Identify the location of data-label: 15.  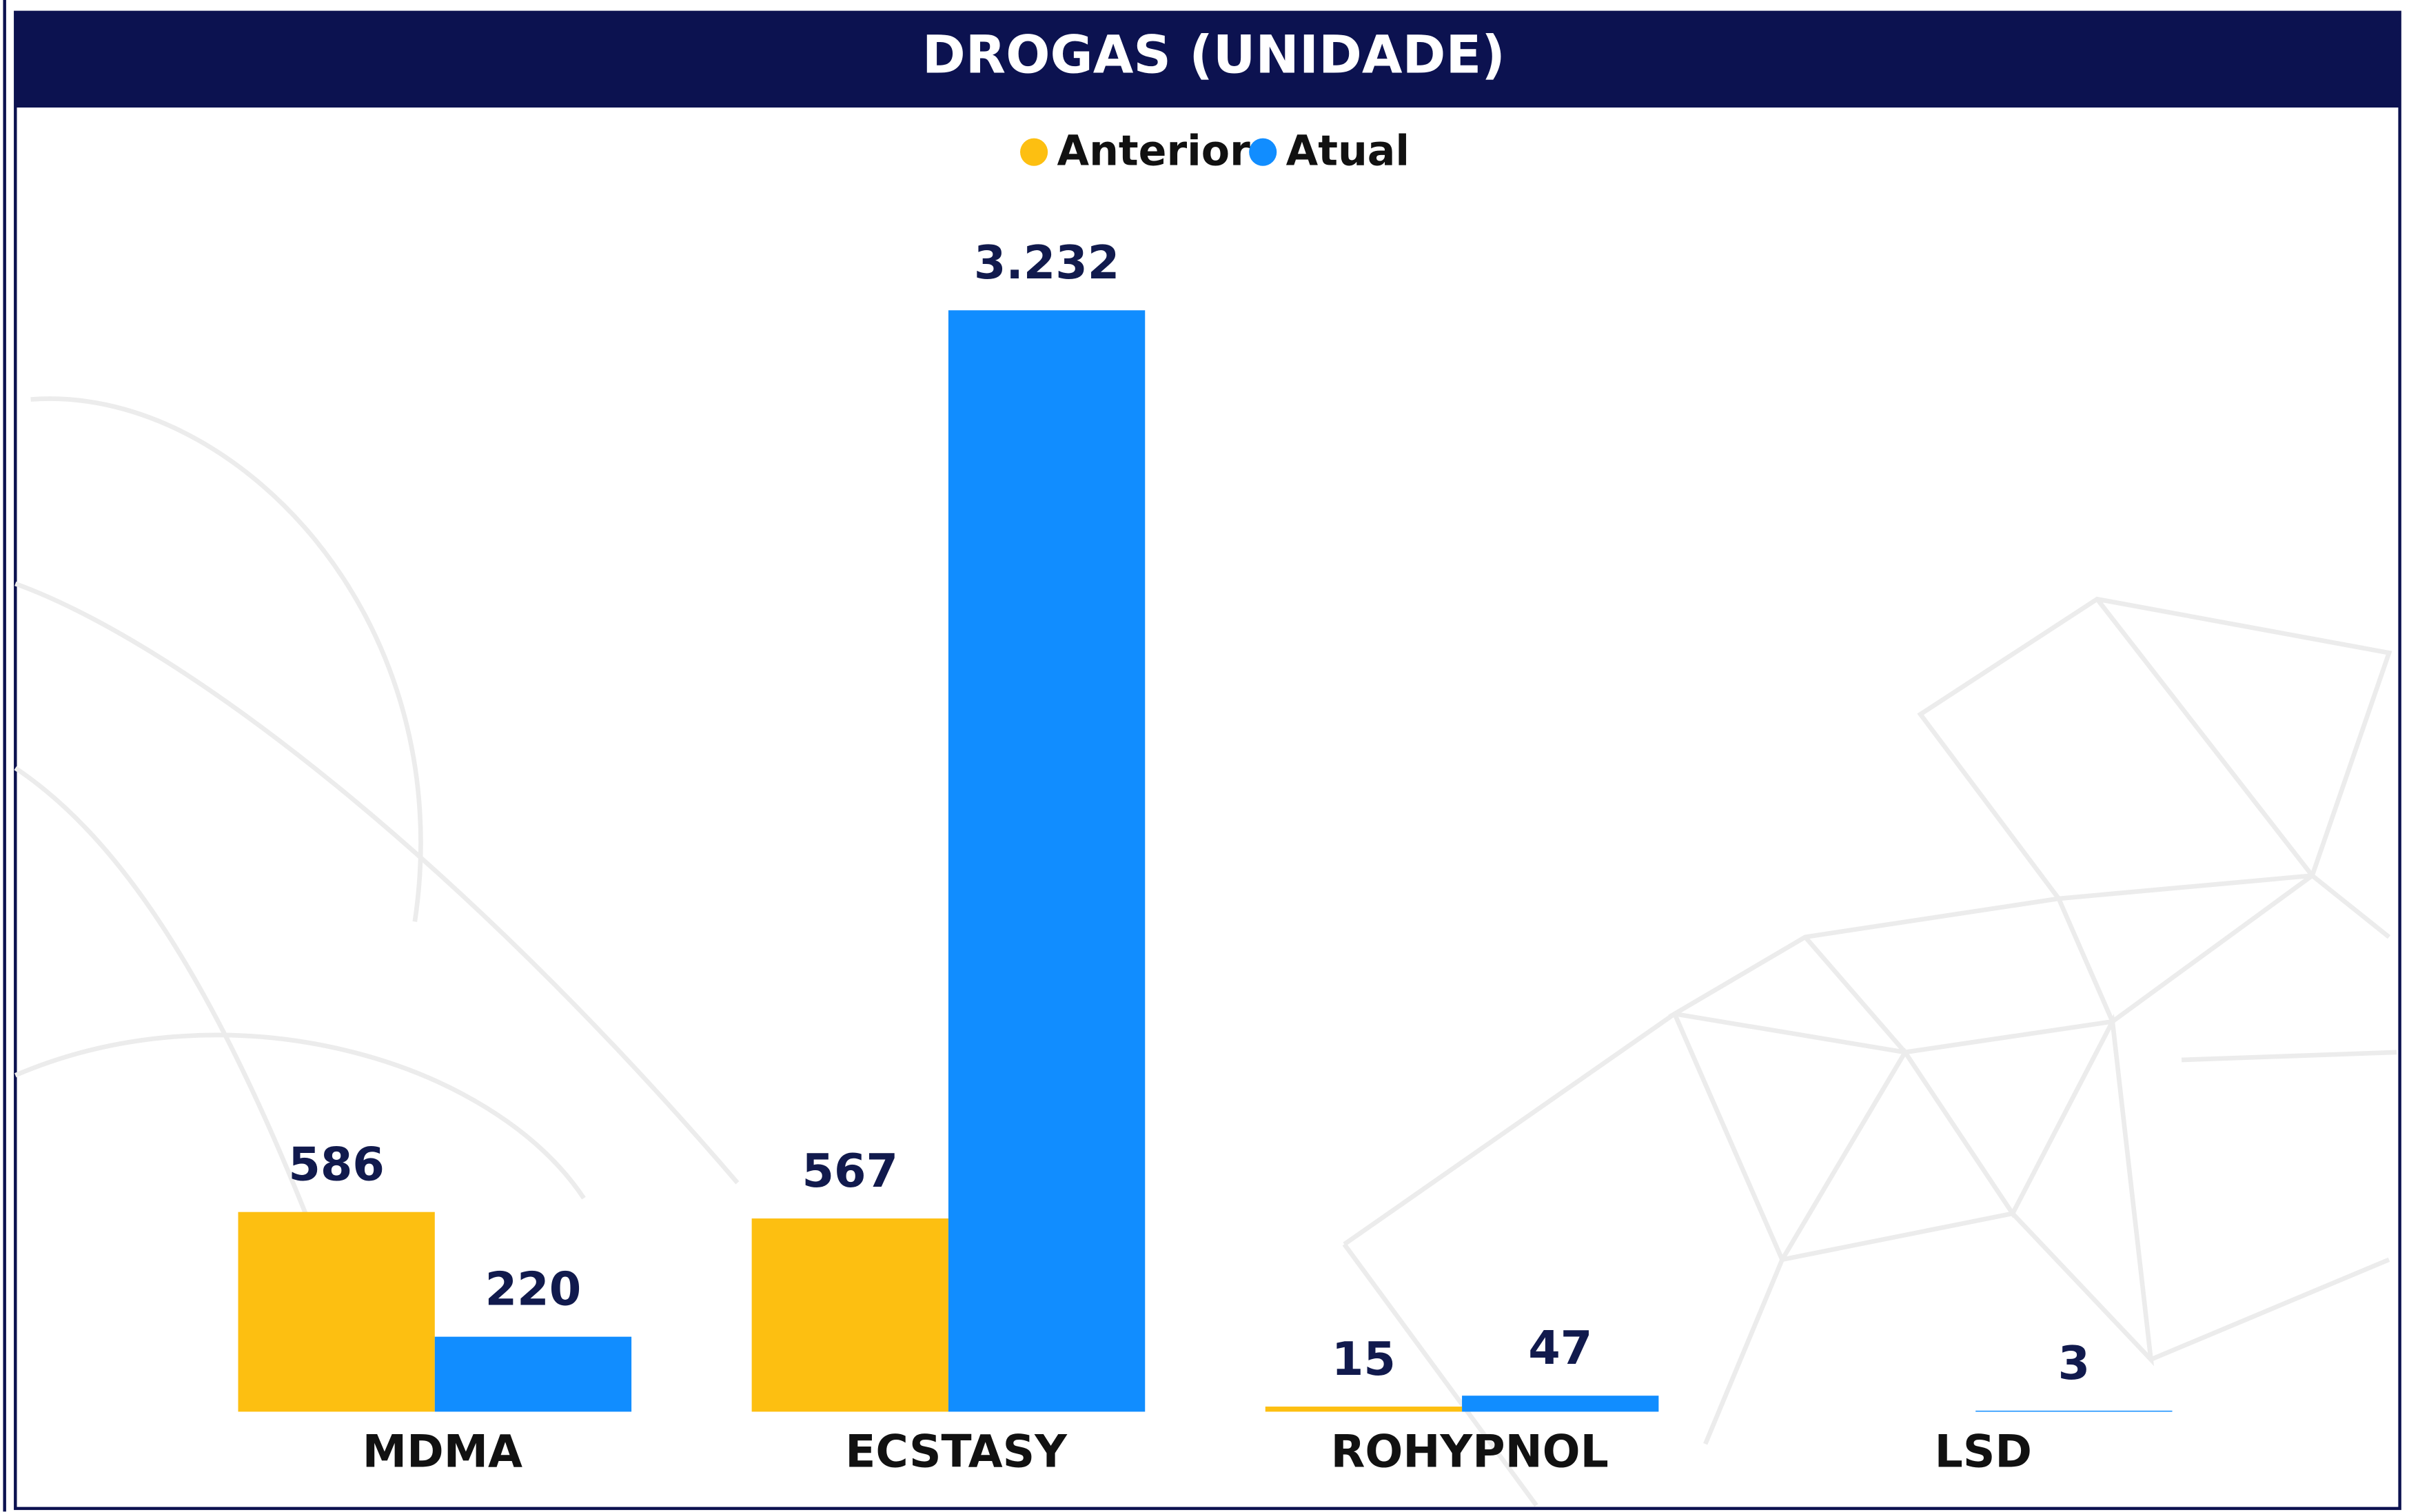
(1364, 1359).